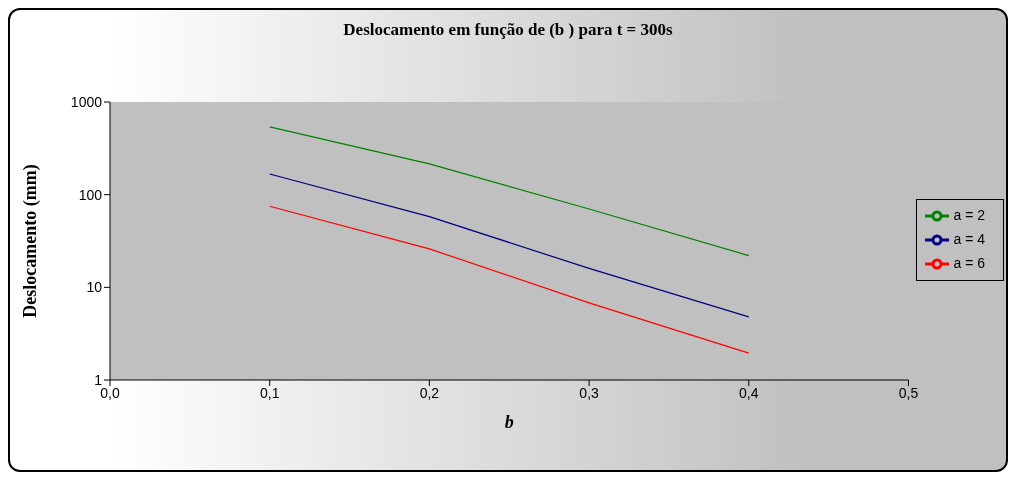 The image size is (1016, 480). Describe the element at coordinates (969, 262) in the screenshot. I see `legend-label: a = 6` at that location.